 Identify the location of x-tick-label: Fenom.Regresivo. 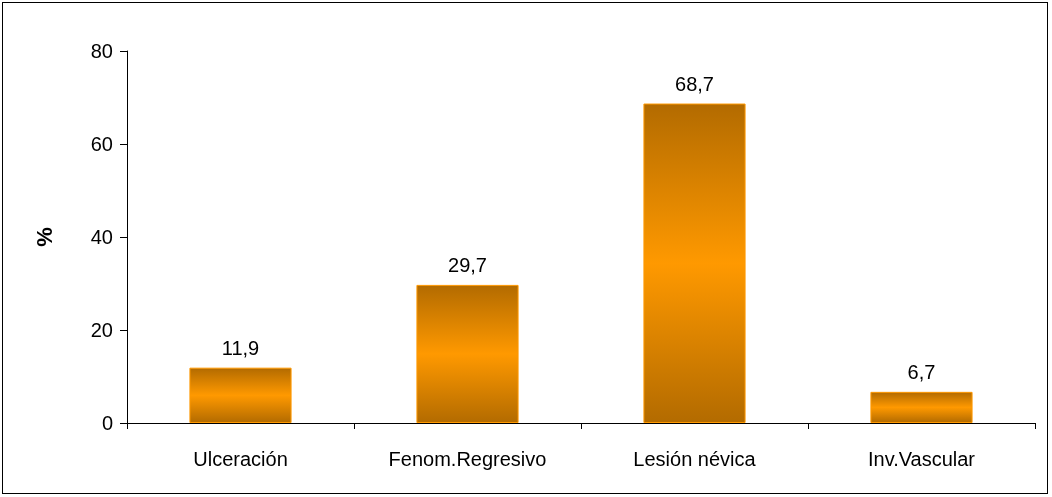
(467, 459).